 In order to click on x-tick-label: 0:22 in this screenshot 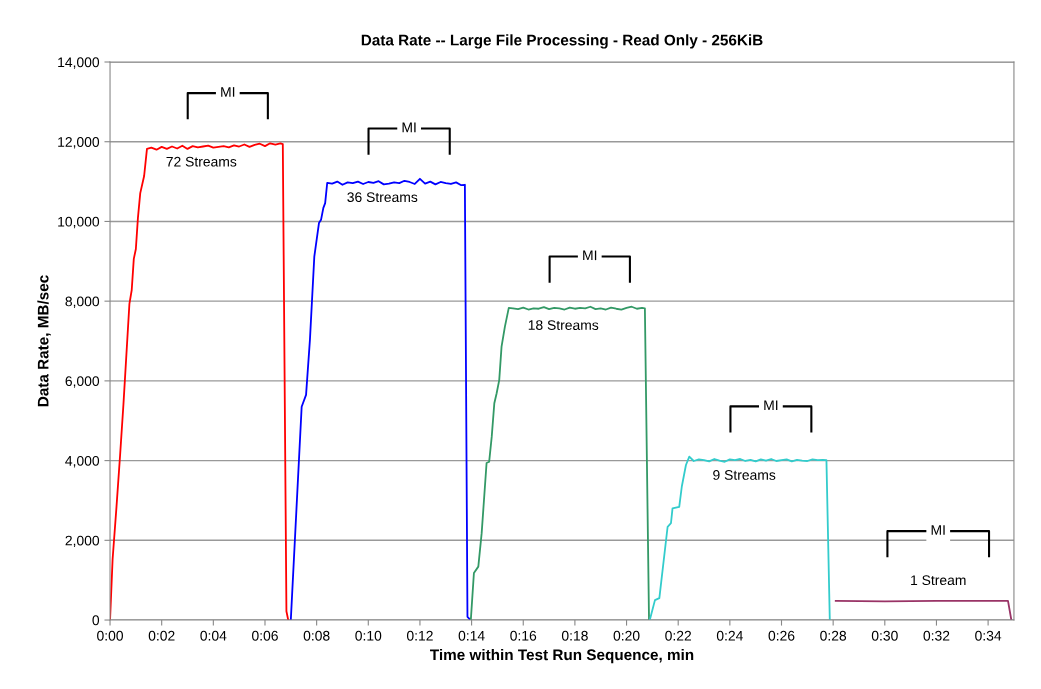, I will do `click(678, 635)`.